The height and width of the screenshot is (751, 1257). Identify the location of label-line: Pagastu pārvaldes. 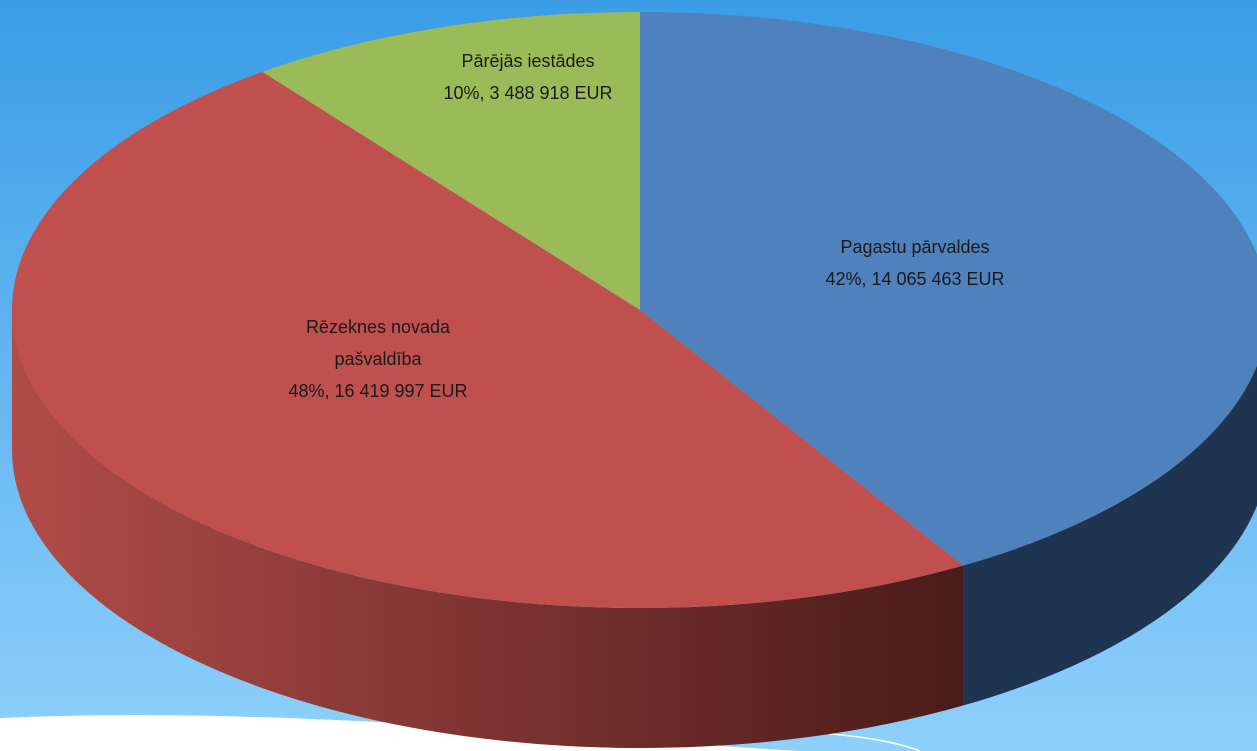
(914, 247).